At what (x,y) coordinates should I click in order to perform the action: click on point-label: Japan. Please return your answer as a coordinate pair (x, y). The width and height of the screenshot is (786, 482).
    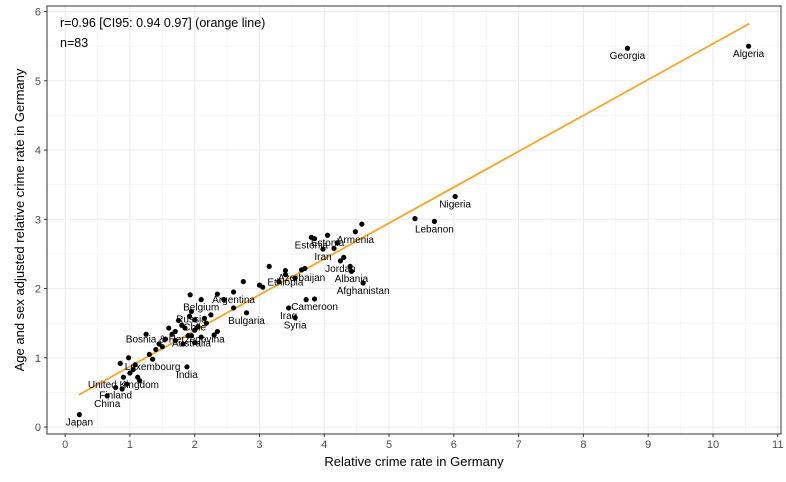
    Looking at the image, I should click on (79, 423).